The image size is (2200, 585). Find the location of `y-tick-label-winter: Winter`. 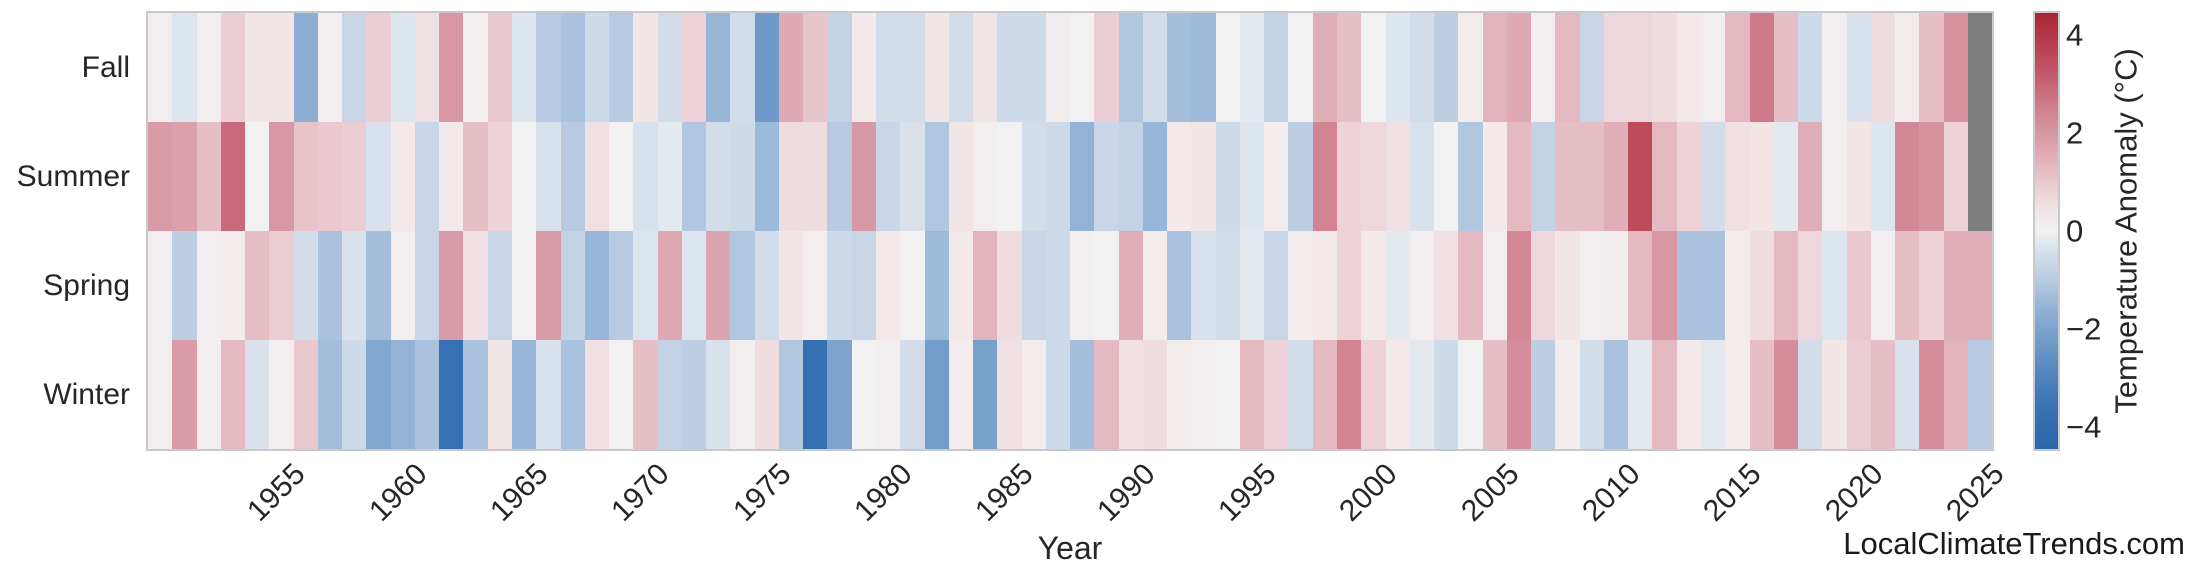

y-tick-label-winter: Winter is located at coordinates (86, 394).